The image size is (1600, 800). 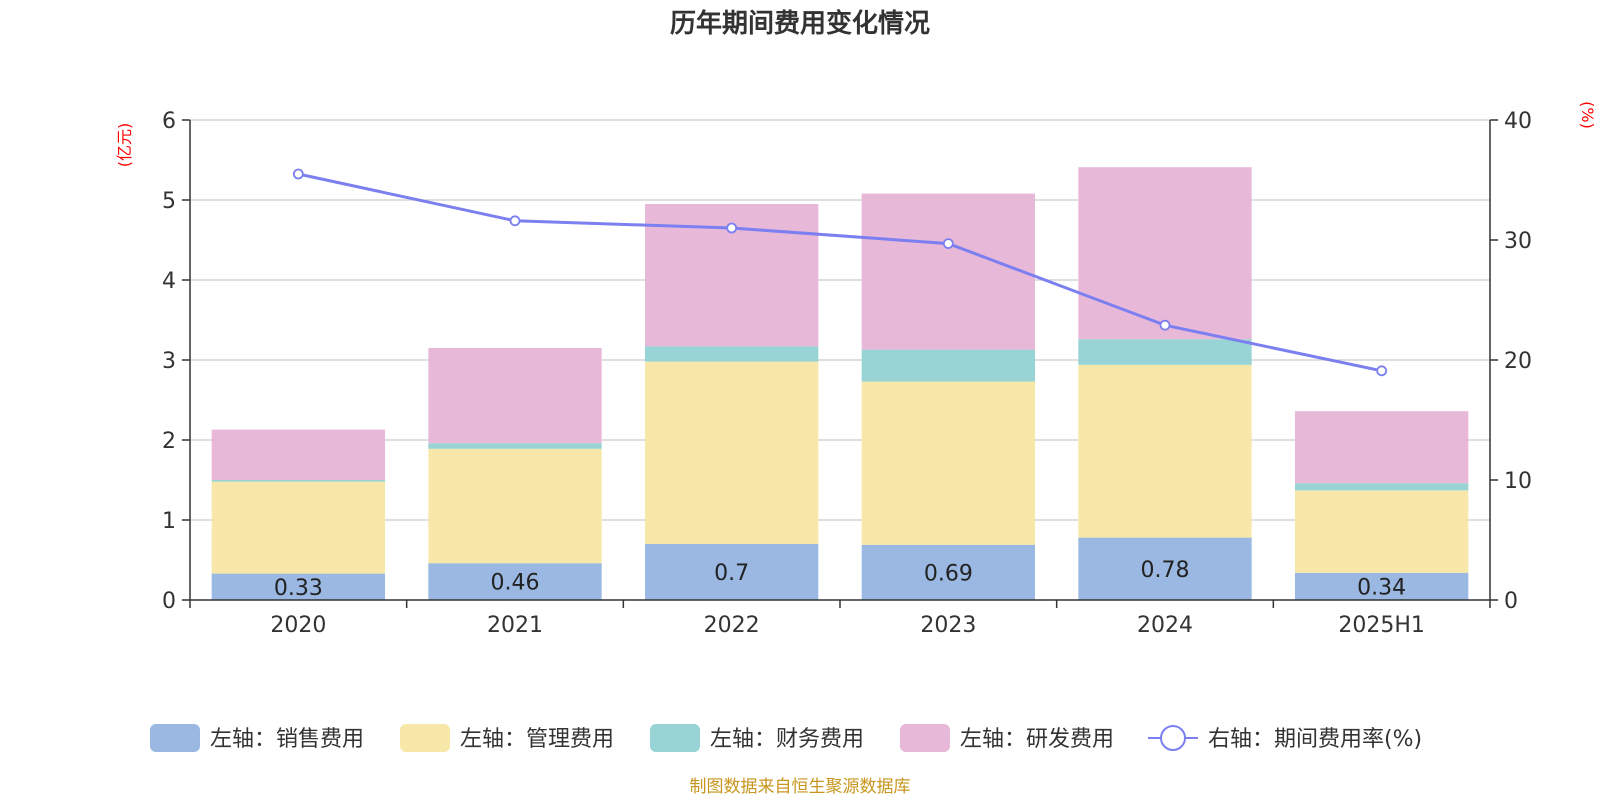 I want to click on legend-label: 左轴：研发费用, so click(x=1037, y=739).